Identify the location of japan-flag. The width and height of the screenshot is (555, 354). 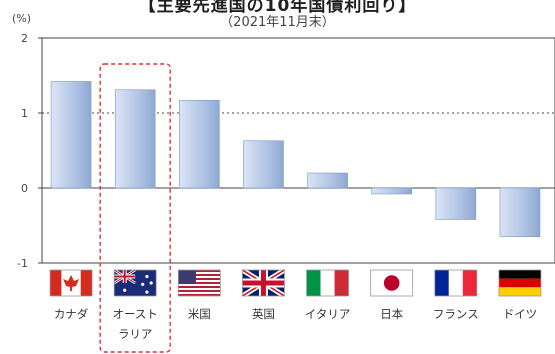
(392, 283).